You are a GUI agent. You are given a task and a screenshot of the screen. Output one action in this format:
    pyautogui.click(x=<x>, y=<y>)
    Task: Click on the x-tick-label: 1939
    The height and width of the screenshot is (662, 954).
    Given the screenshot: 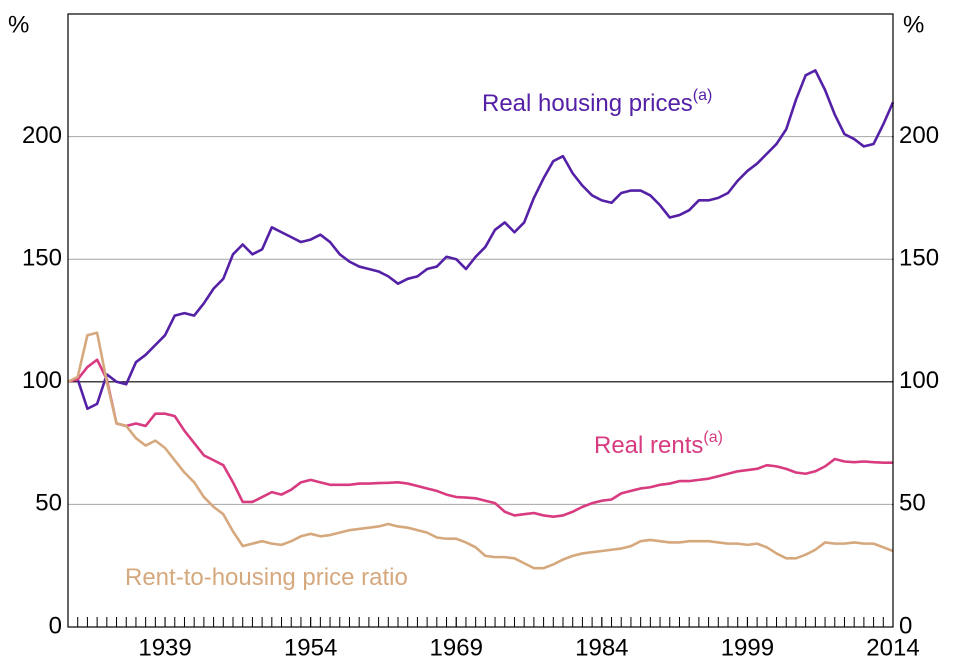 What is the action you would take?
    pyautogui.click(x=164, y=647)
    